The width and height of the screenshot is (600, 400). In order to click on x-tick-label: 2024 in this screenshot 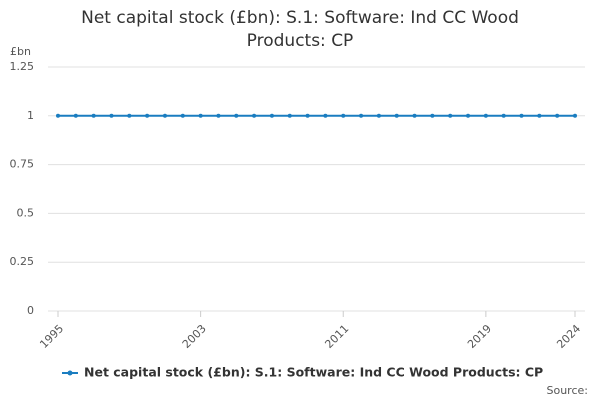, I will do `click(568, 336)`.